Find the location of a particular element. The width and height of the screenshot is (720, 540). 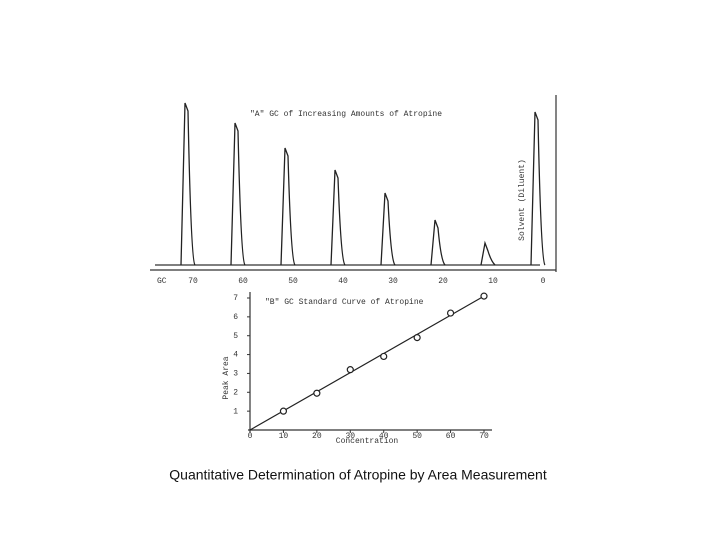

x-axis-label: Concentration is located at coordinates (367, 441).